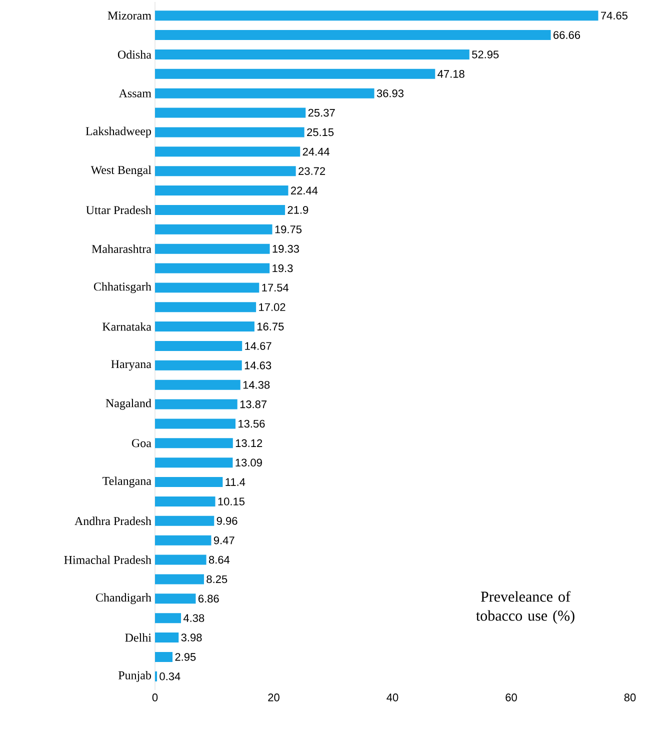 The image size is (655, 730). I want to click on data-label: 8.64, so click(219, 560).